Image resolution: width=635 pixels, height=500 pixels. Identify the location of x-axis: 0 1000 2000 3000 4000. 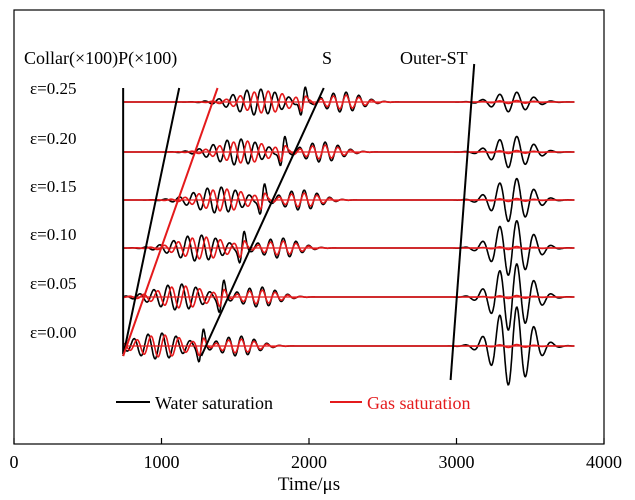
(316, 455).